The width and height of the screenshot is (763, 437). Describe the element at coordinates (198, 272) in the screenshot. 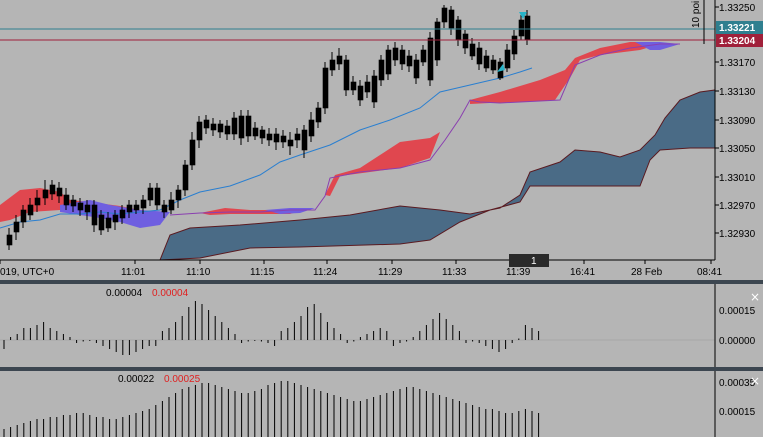

I see `time-axis-label: 11:10` at that location.